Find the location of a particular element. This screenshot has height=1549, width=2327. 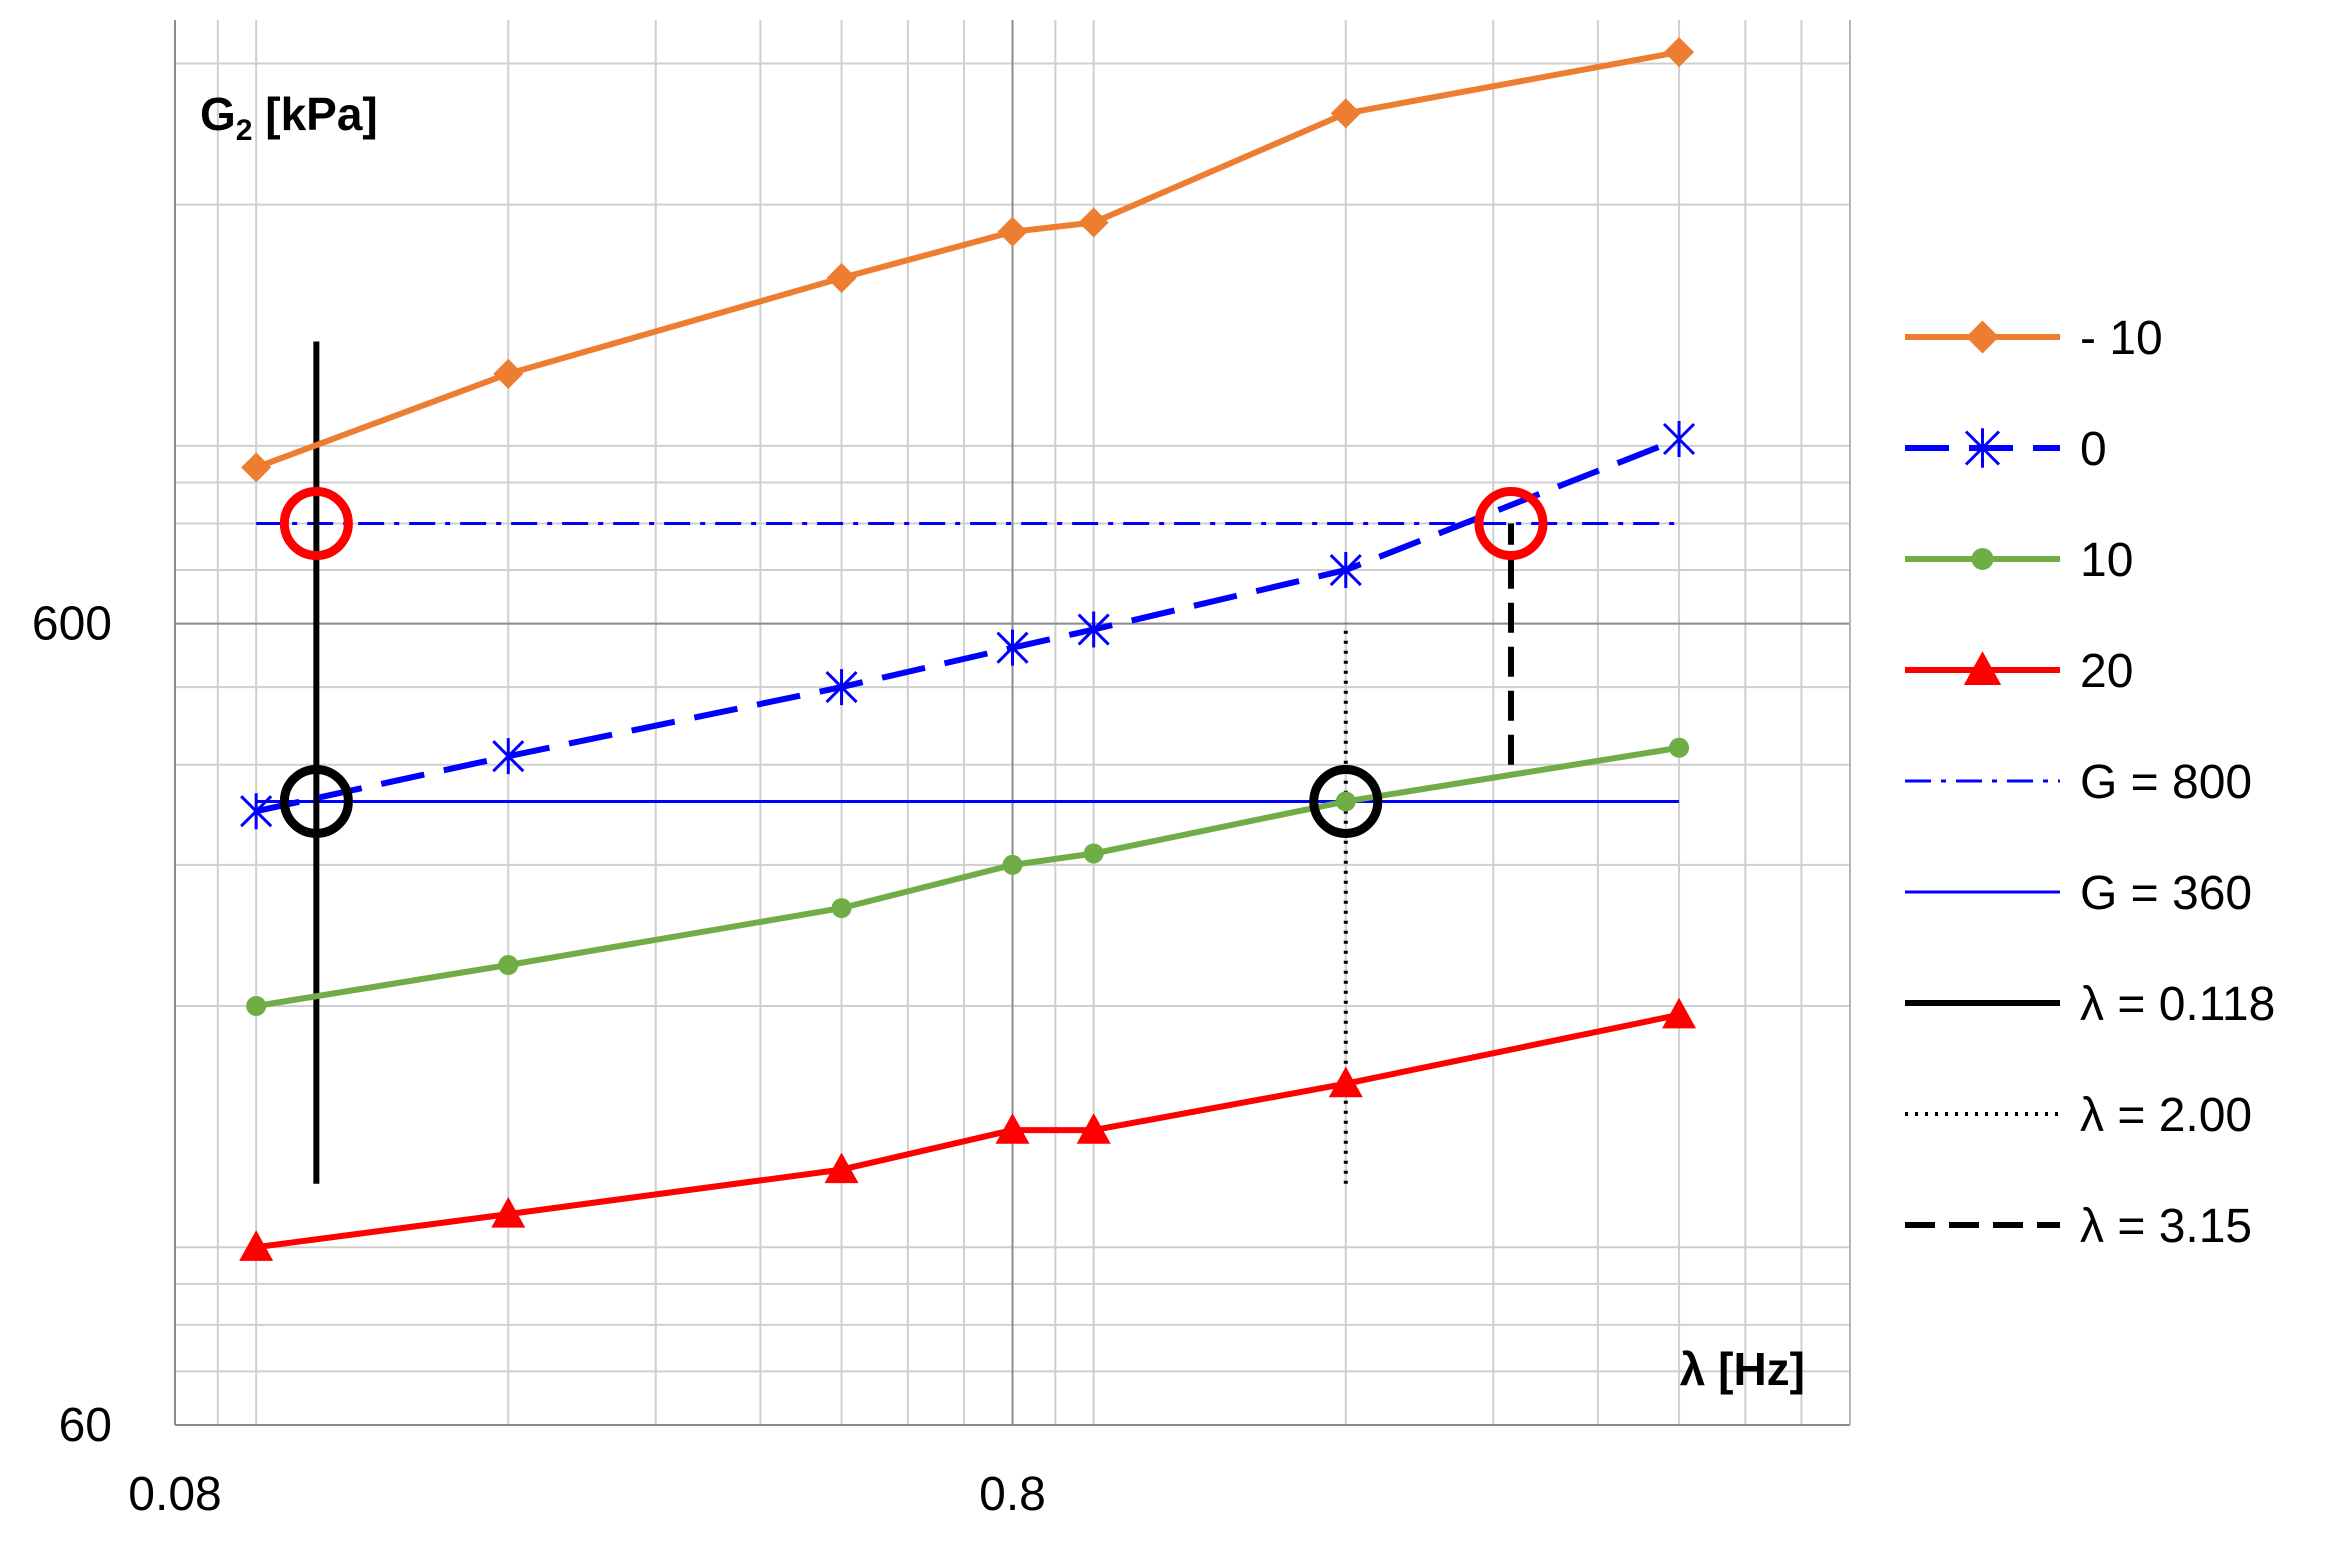

legend-label: - 10 is located at coordinates (2121, 338).